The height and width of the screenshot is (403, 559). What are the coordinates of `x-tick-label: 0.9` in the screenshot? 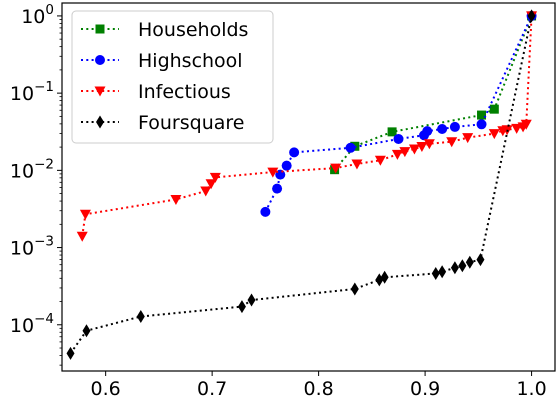 It's located at (425, 389).